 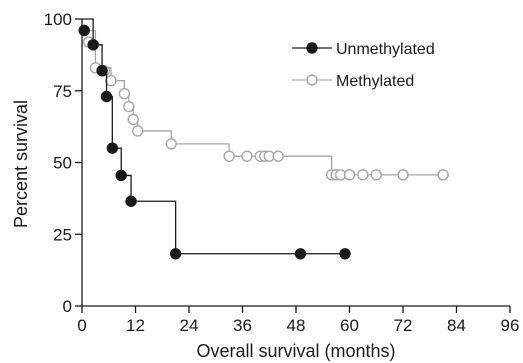 What do you see at coordinates (456, 325) in the screenshot?
I see `x-tick-label: 84` at bounding box center [456, 325].